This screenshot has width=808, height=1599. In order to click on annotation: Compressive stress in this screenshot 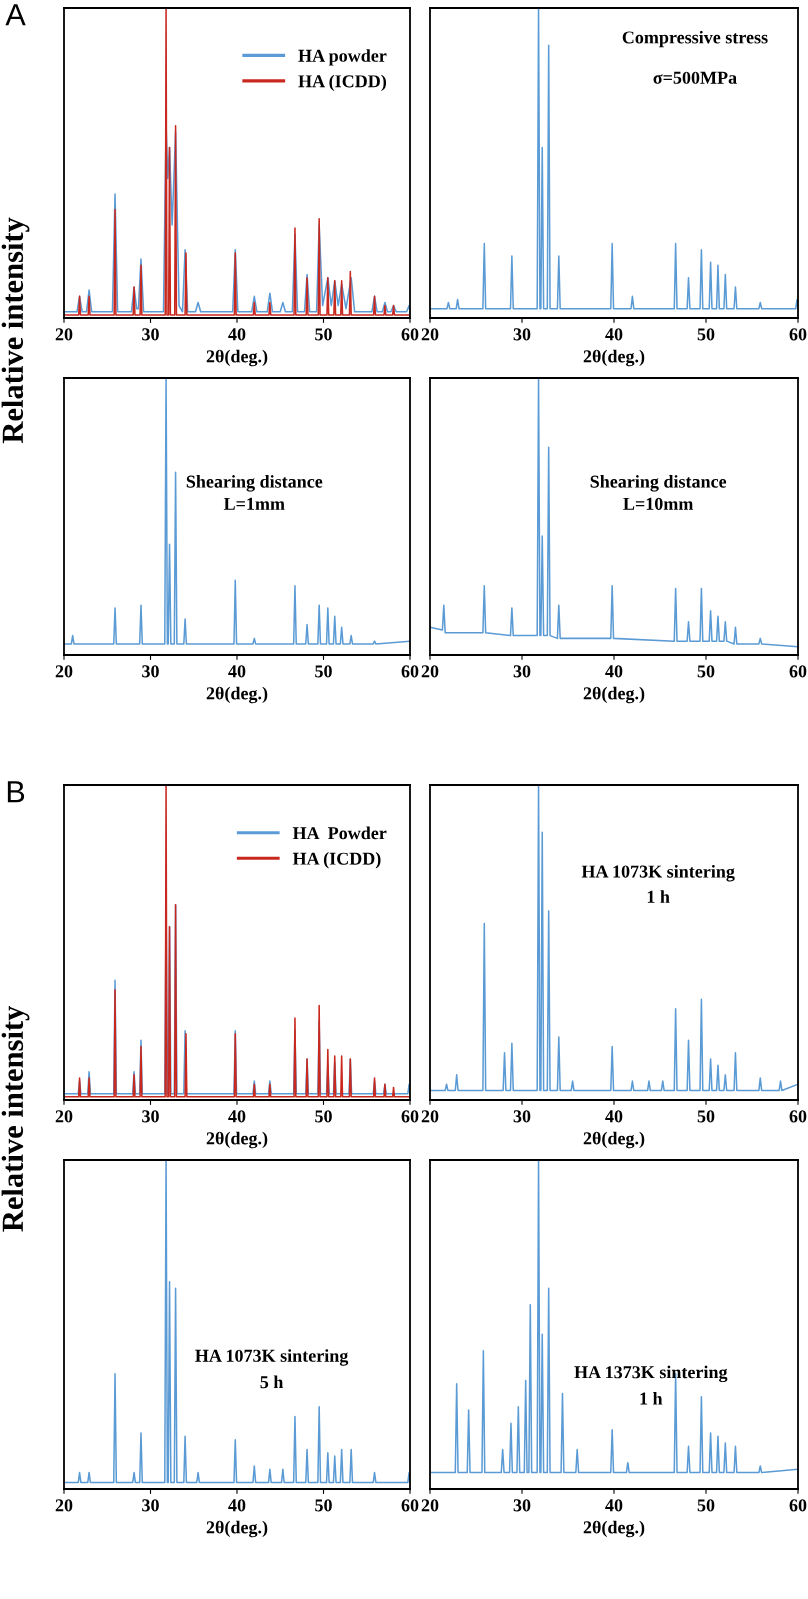, I will do `click(695, 39)`.